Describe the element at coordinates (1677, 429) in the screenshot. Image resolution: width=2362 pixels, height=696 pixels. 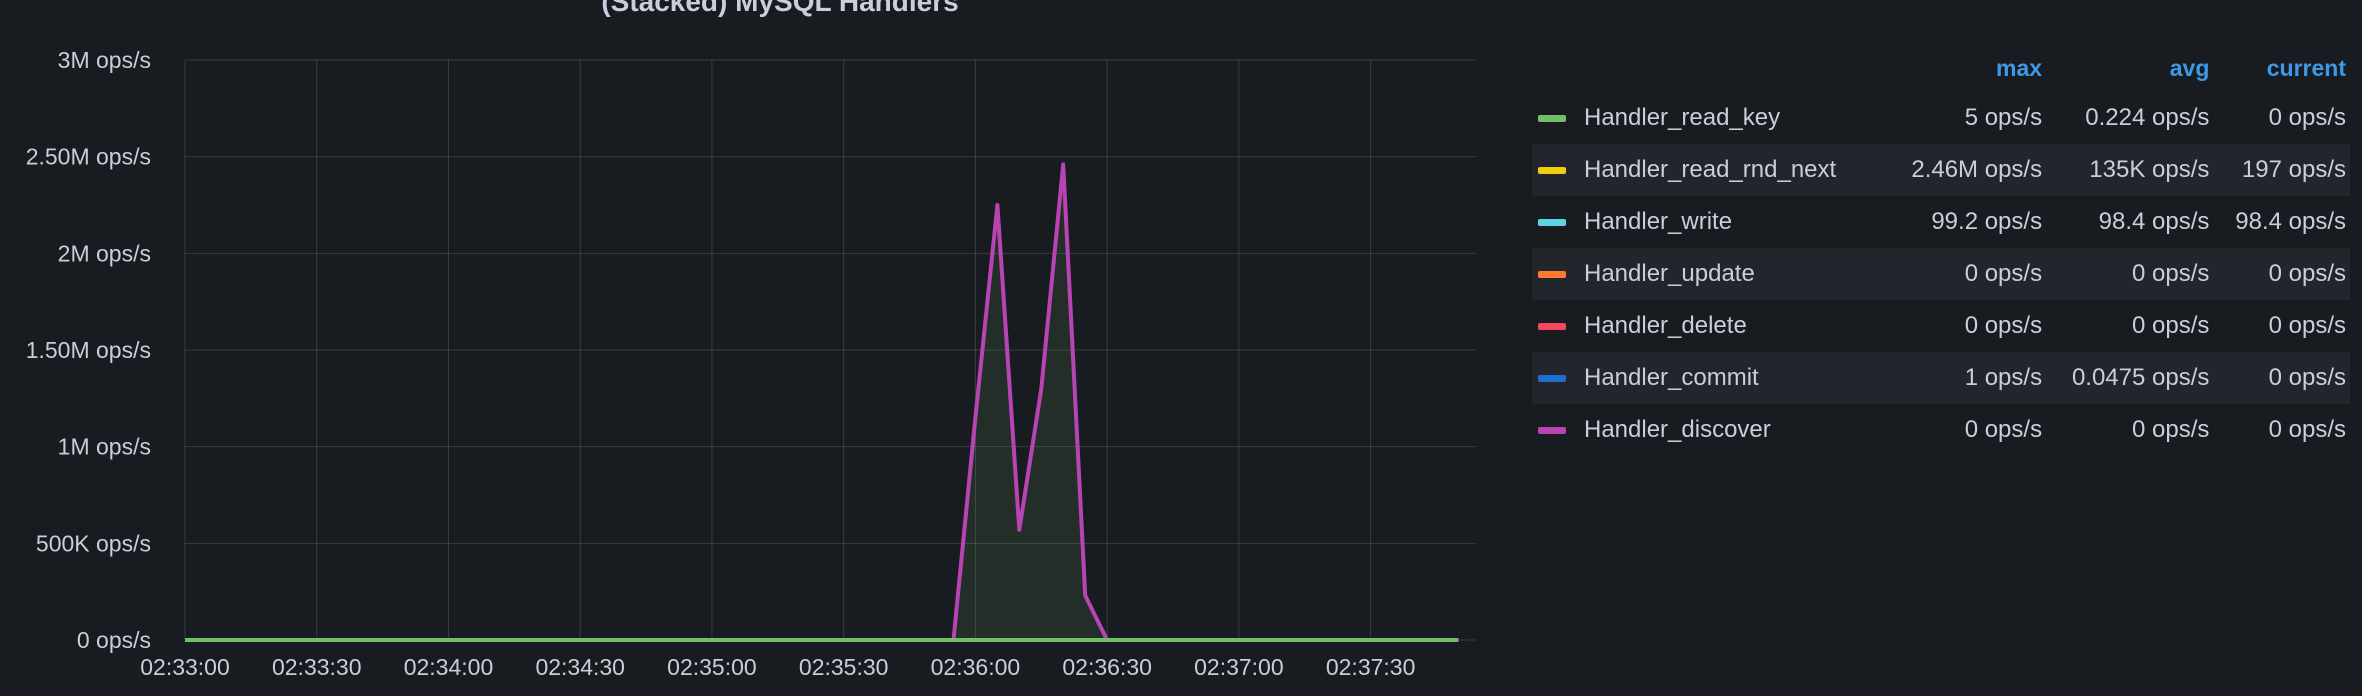
I see `legend-series-name: Handler_discover` at that location.